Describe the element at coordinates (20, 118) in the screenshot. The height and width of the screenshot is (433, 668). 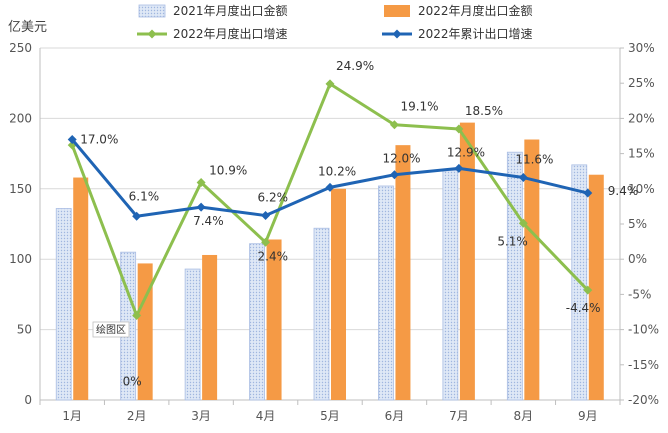
I see `left-tick-label: 200` at that location.